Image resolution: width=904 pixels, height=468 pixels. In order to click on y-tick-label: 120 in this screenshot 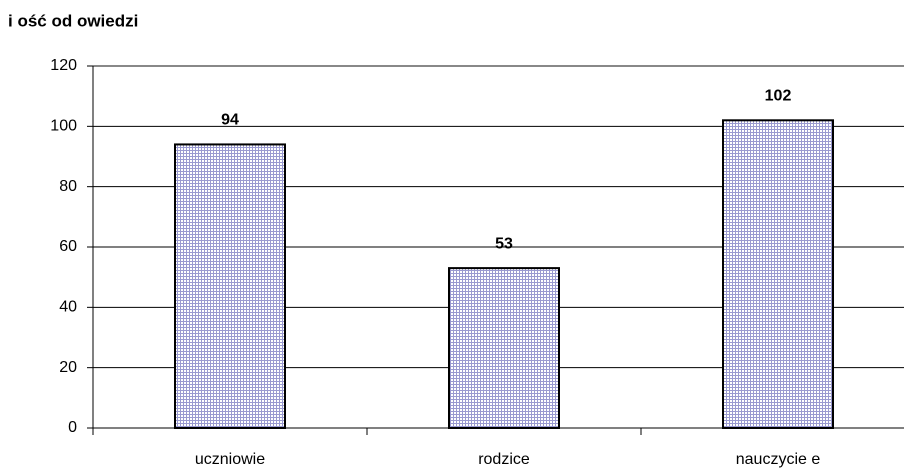, I will do `click(63, 65)`.